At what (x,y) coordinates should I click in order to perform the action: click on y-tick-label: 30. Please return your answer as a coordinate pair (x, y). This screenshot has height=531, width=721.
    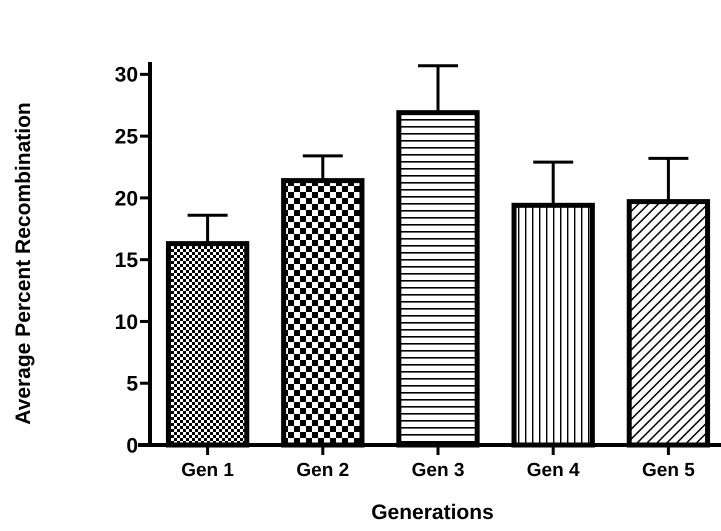
    Looking at the image, I should click on (126, 75).